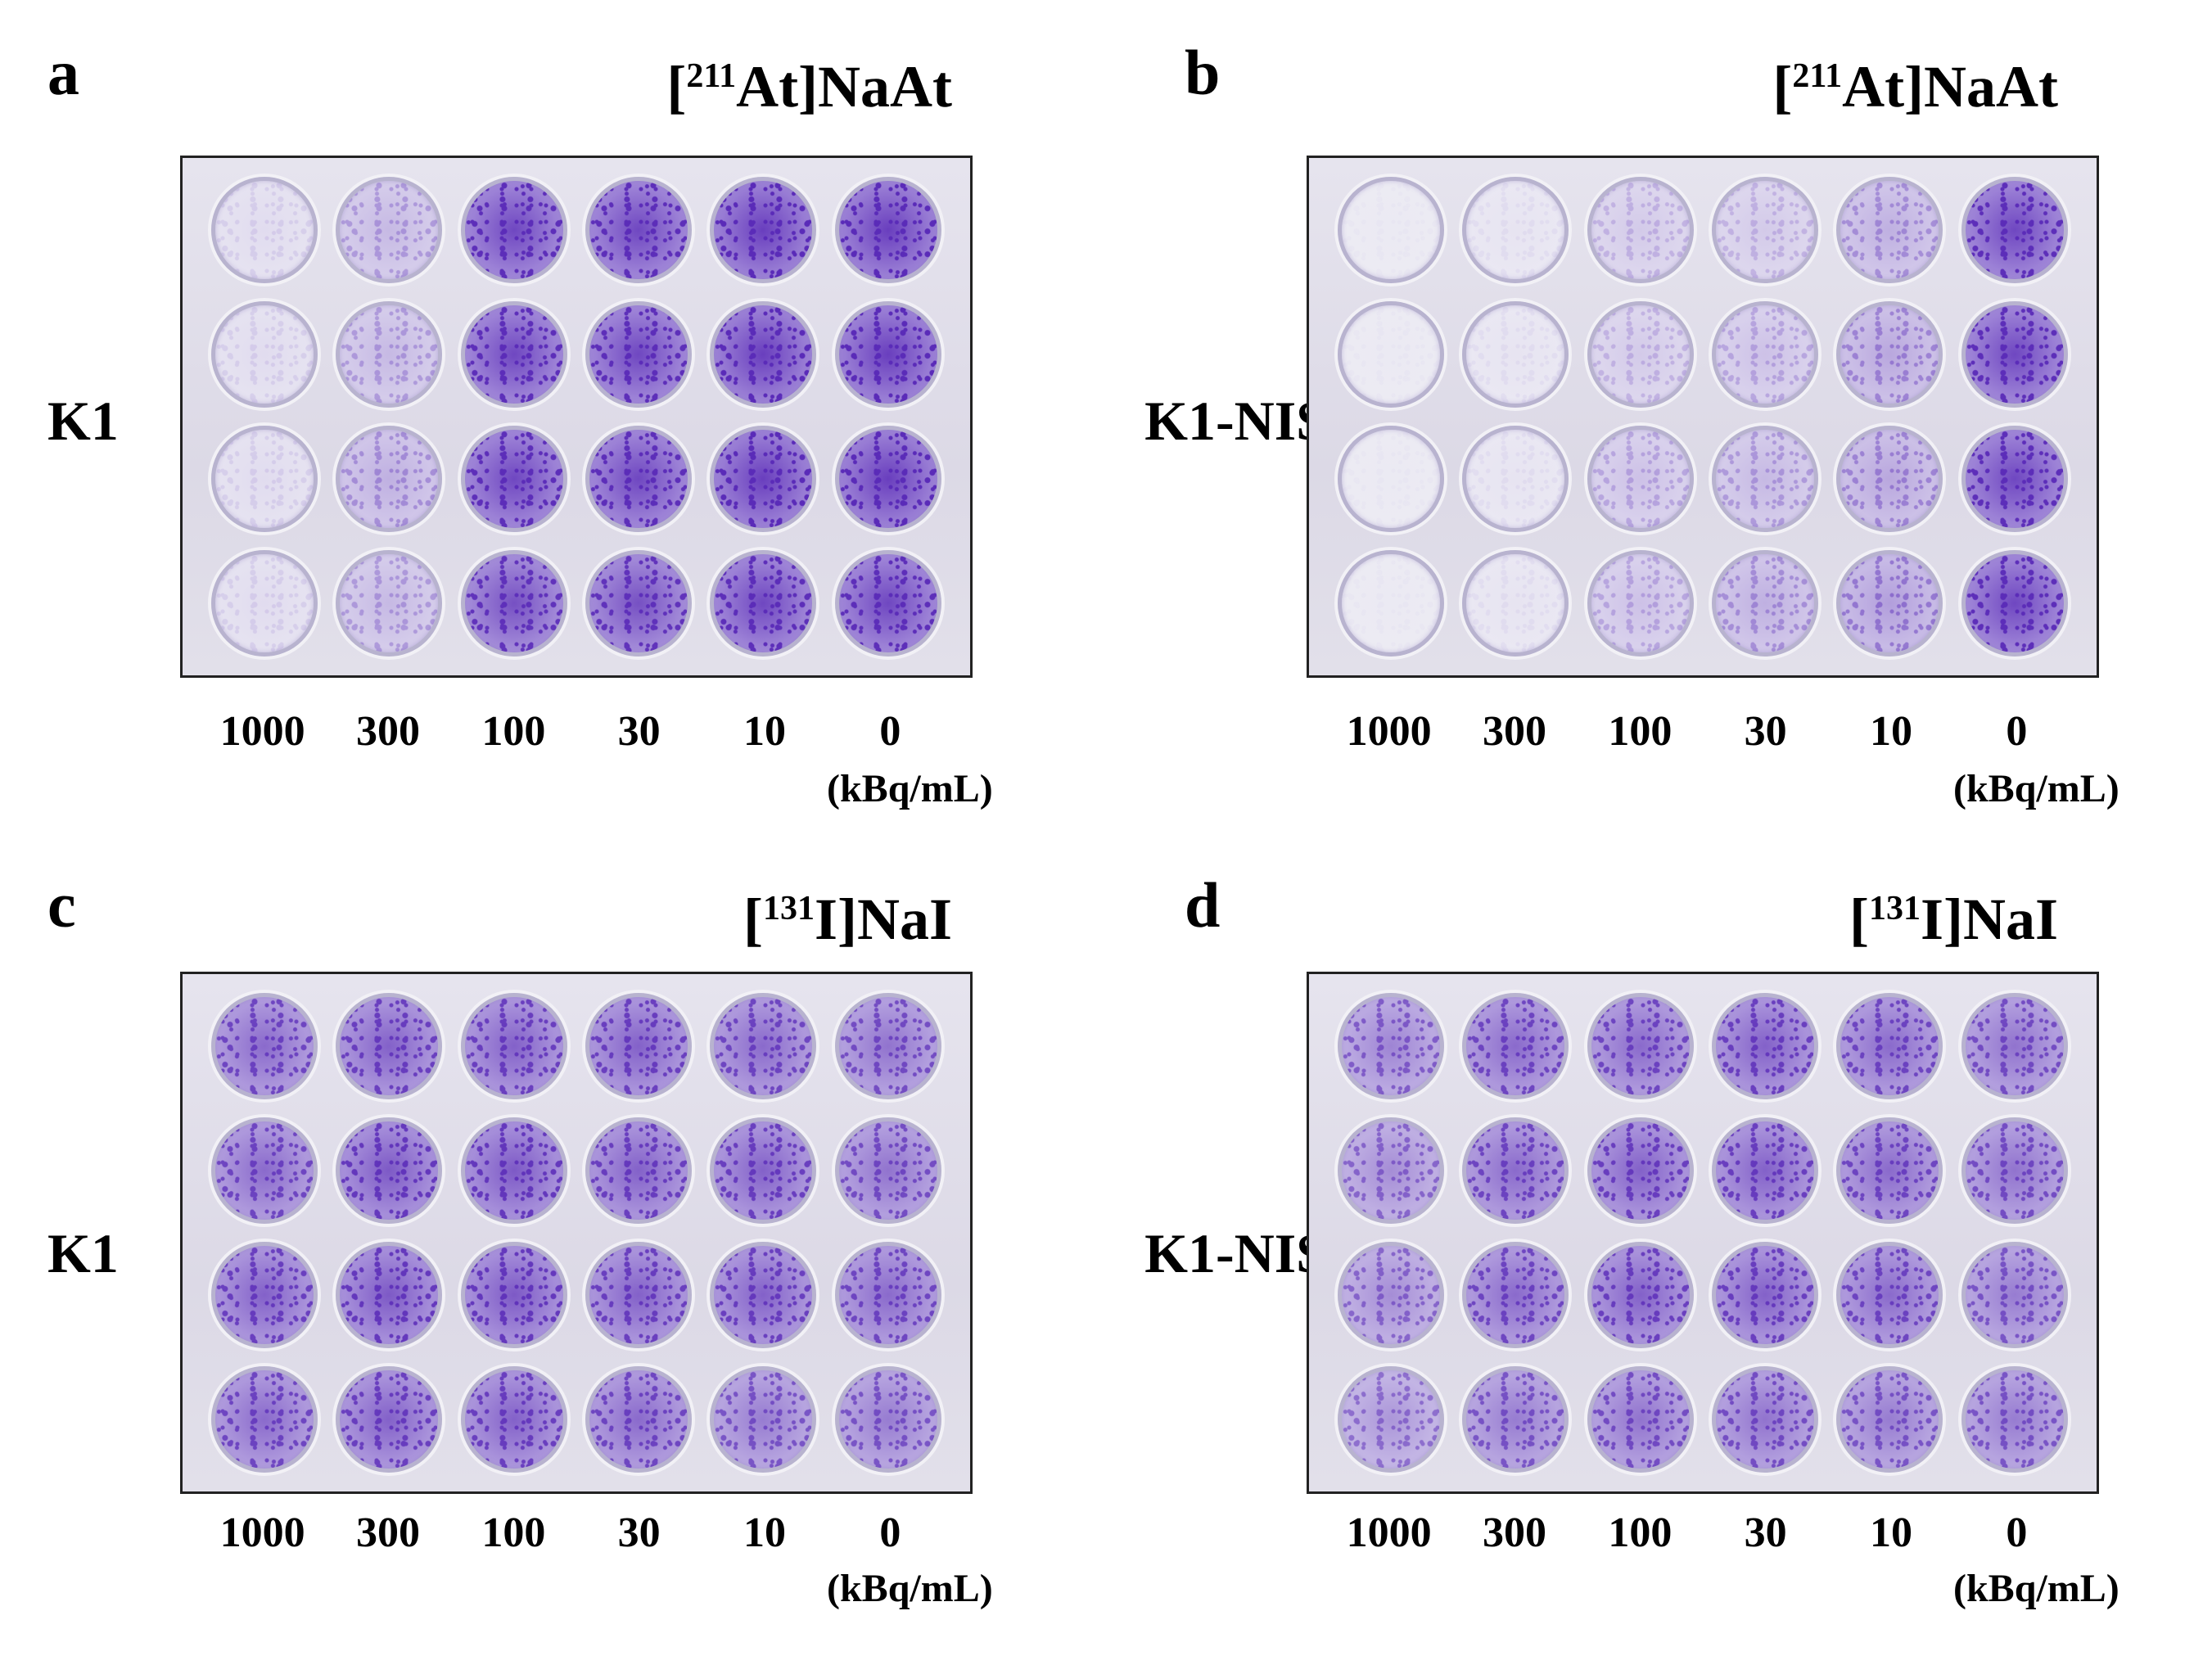 This screenshot has width=2212, height=1665. What do you see at coordinates (1203, 905) in the screenshot?
I see `panel-letter: d` at bounding box center [1203, 905].